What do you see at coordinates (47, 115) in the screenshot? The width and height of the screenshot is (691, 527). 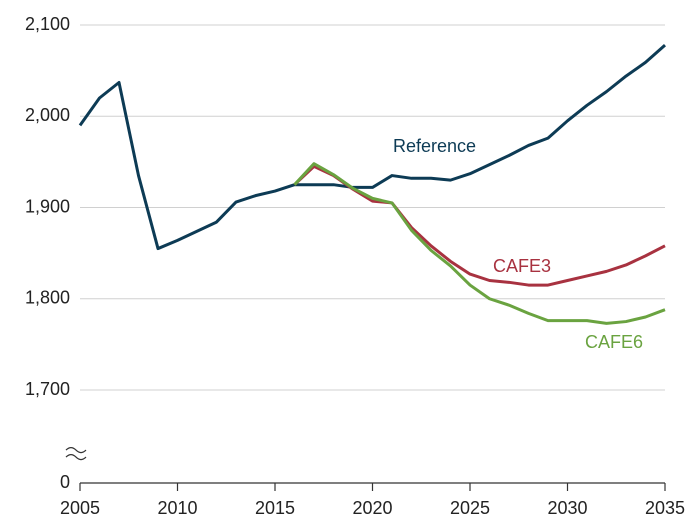 I see `y-tick-label: 2,000` at bounding box center [47, 115].